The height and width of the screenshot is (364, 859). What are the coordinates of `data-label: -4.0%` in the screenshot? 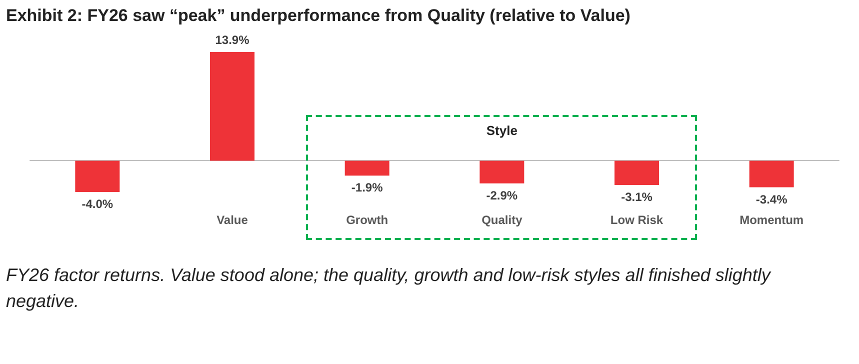 It's located at (98, 204).